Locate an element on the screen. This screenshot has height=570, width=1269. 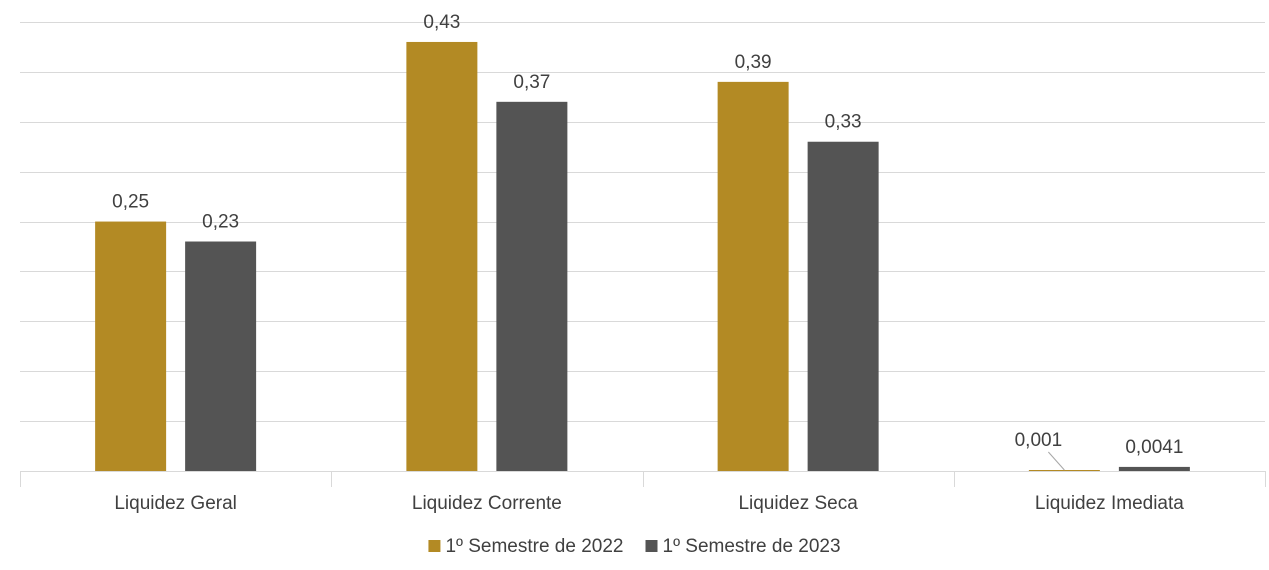
data-label: 0,0041 is located at coordinates (1154, 447).